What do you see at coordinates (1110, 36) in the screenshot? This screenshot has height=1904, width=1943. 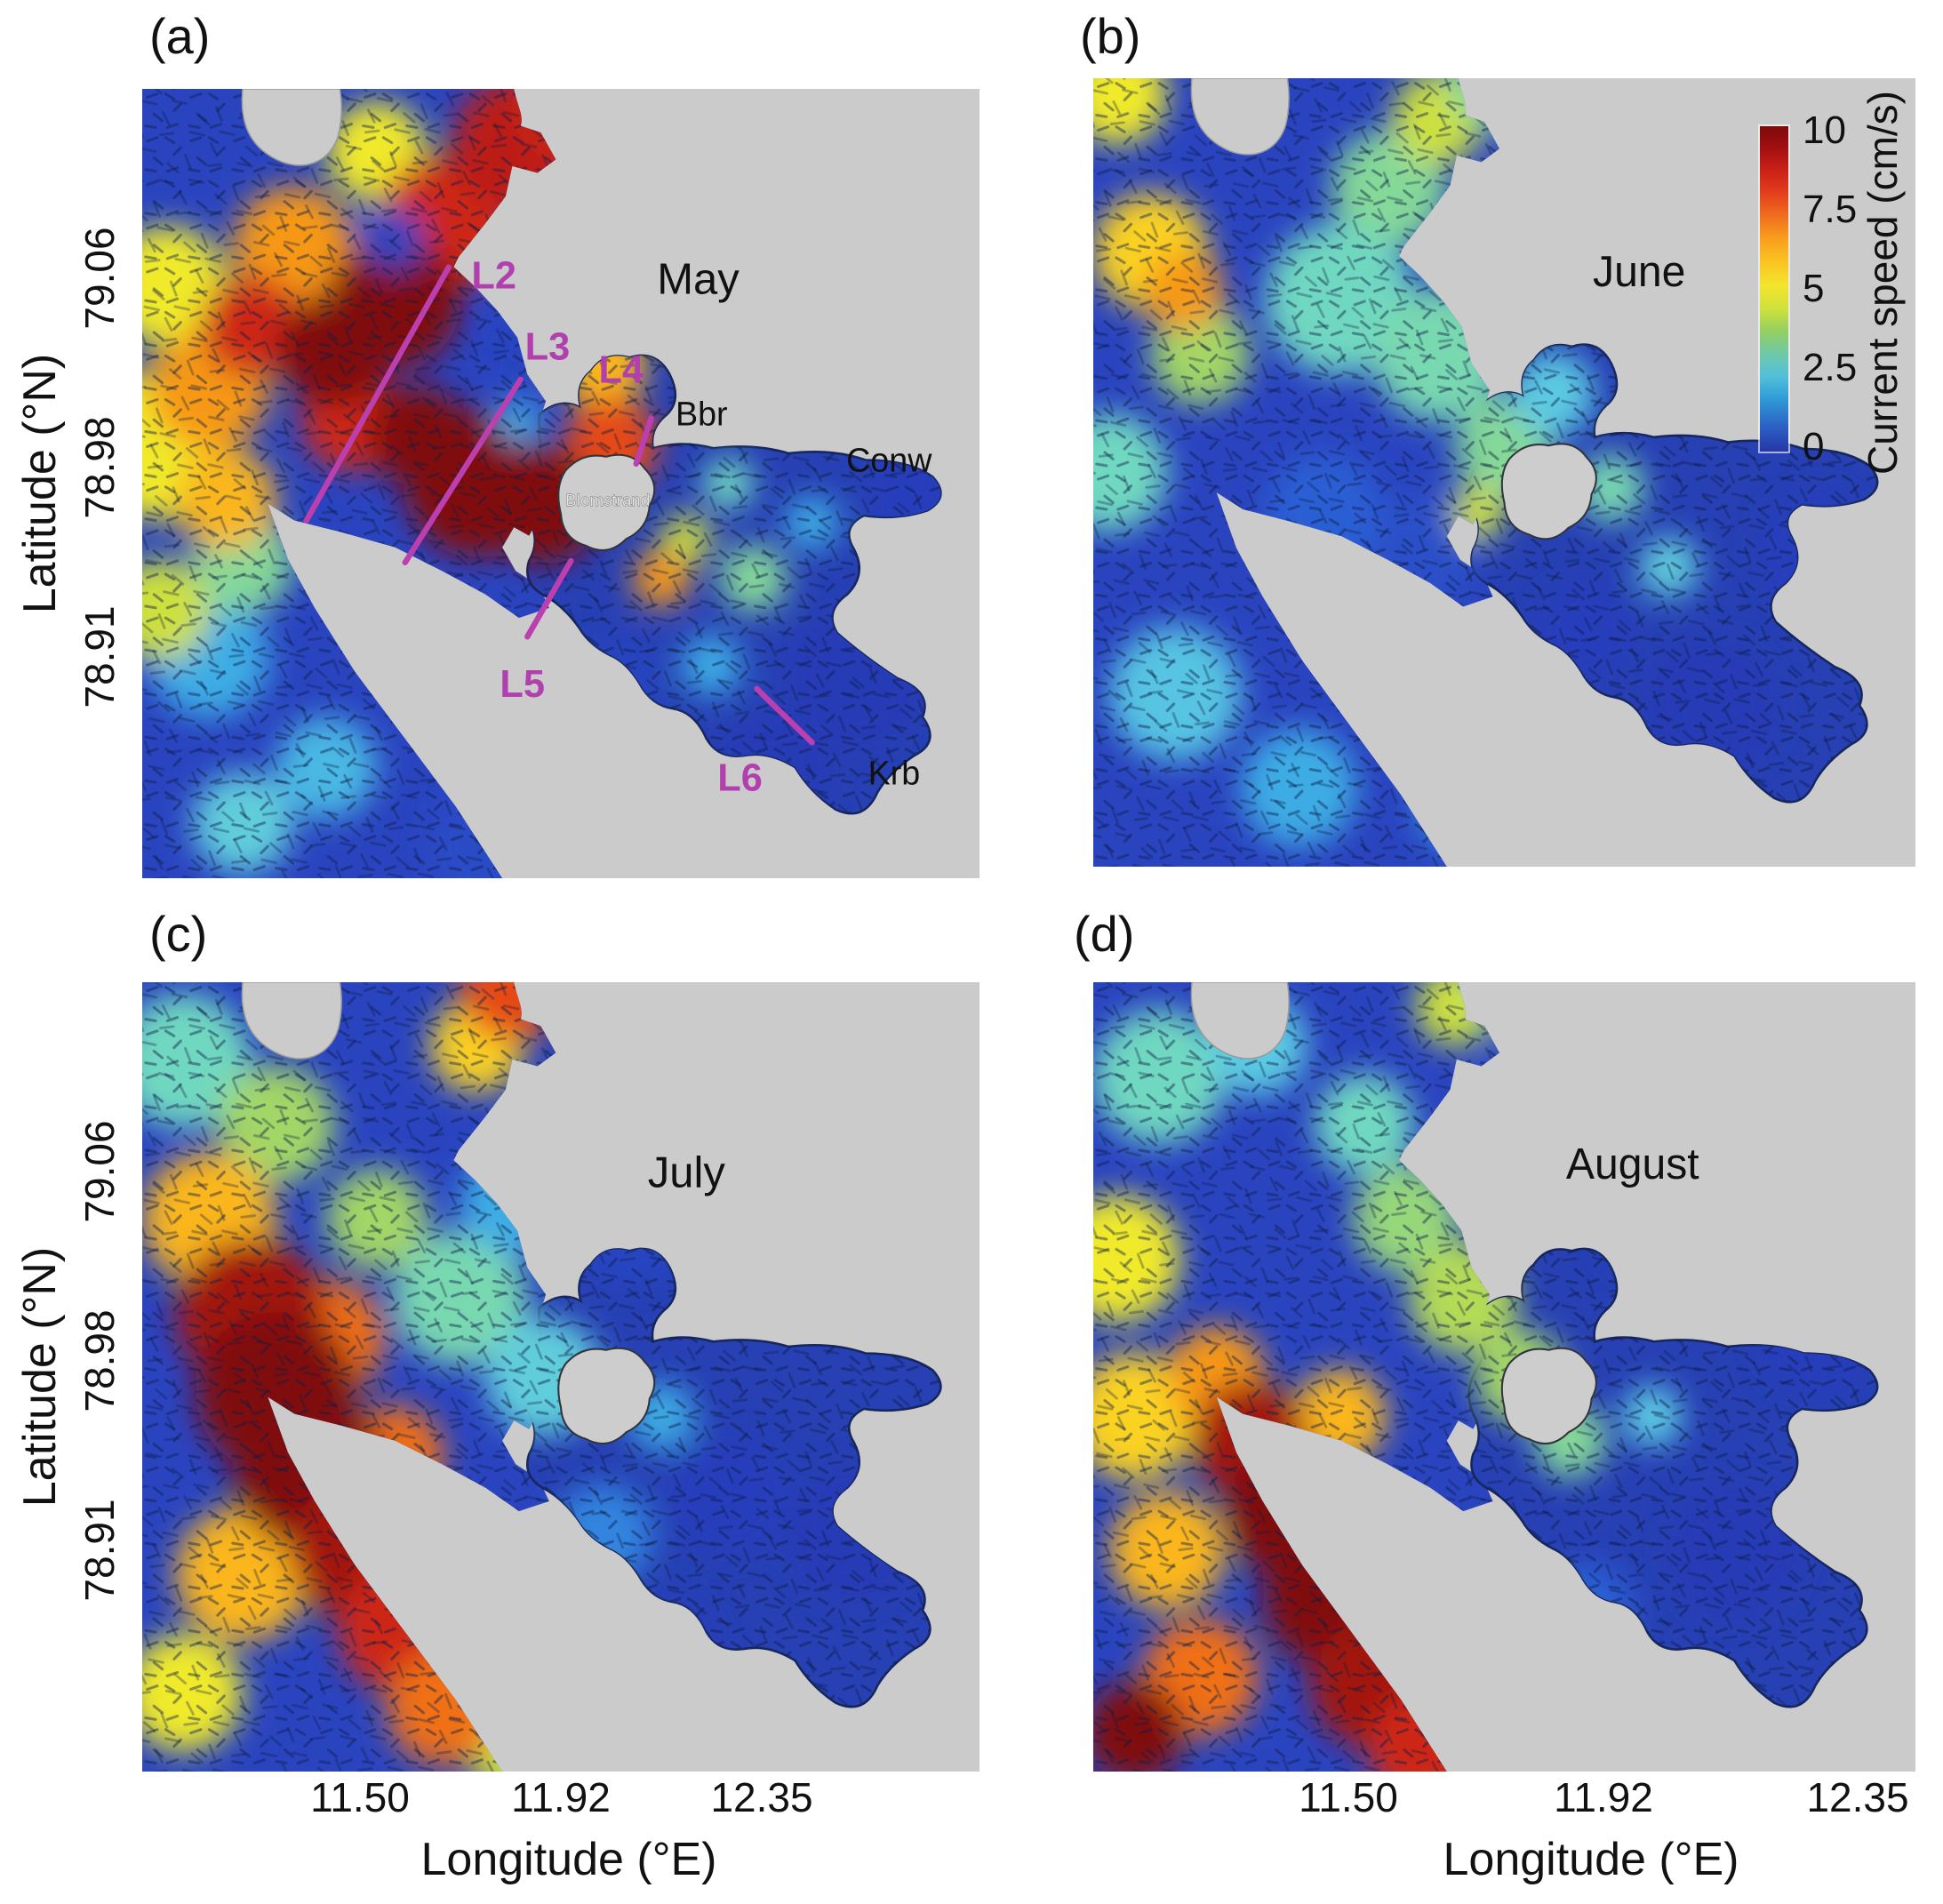 I see `panel-letter-b: (b)` at bounding box center [1110, 36].